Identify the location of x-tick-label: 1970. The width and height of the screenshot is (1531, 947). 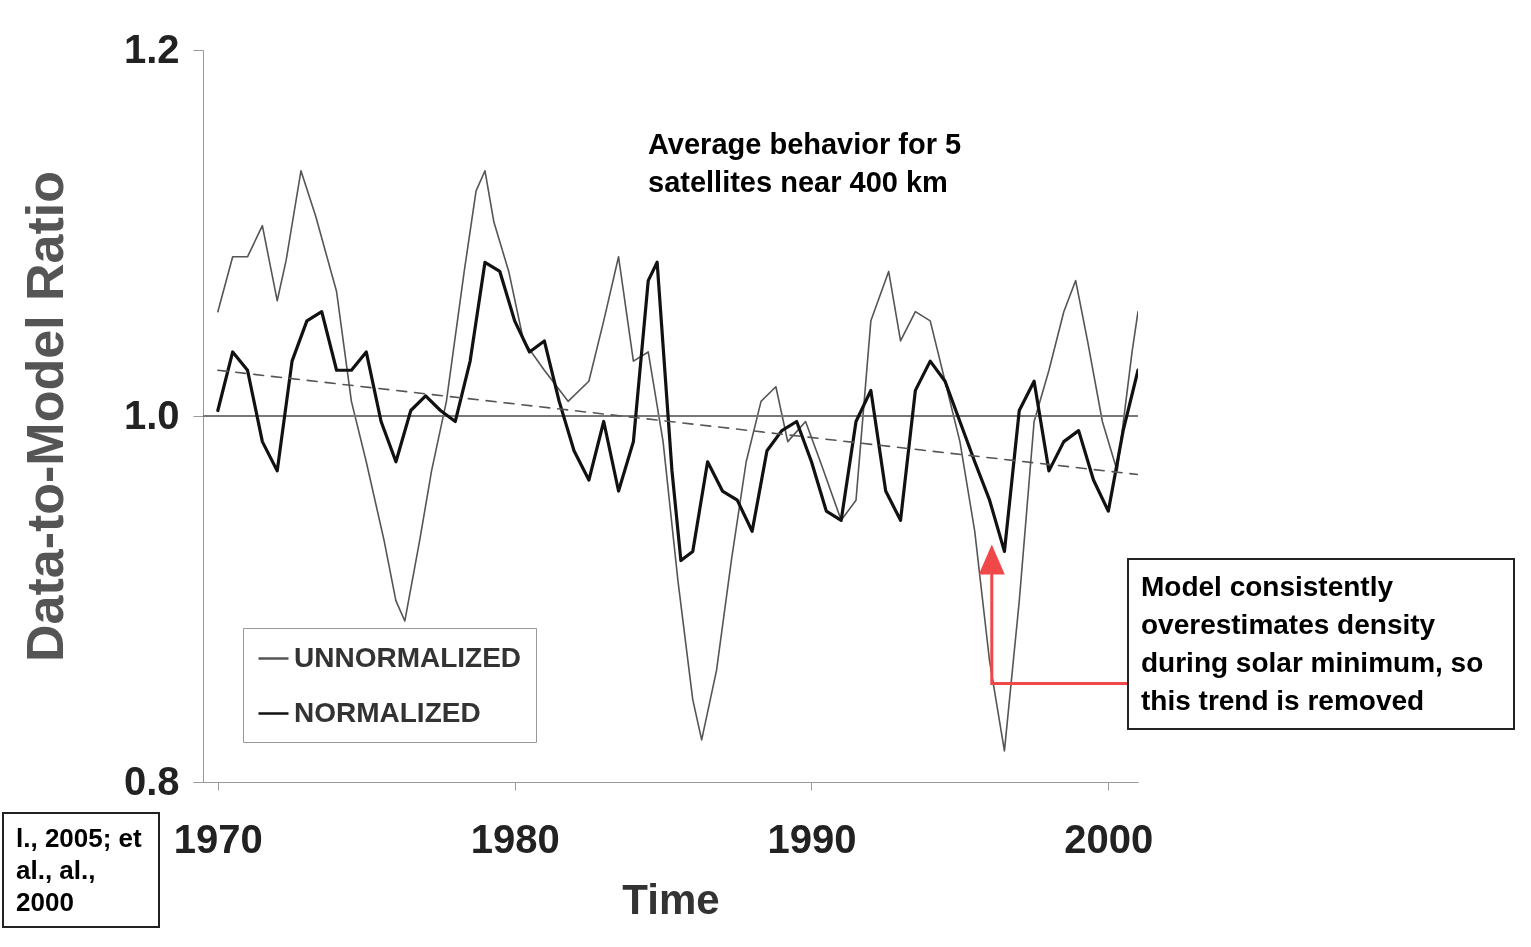
(218, 838).